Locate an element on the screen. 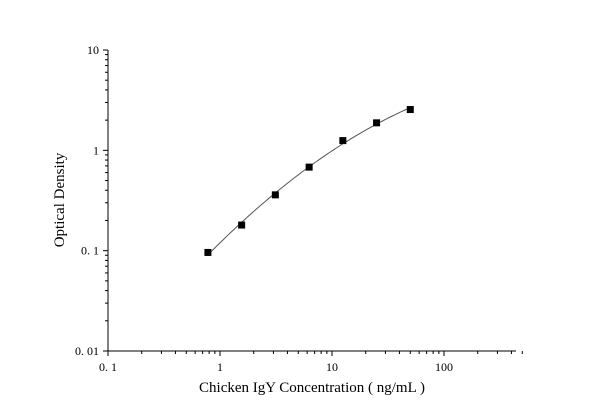 This screenshot has width=600, height=419. y-tick-label: 10 is located at coordinates (93, 50).